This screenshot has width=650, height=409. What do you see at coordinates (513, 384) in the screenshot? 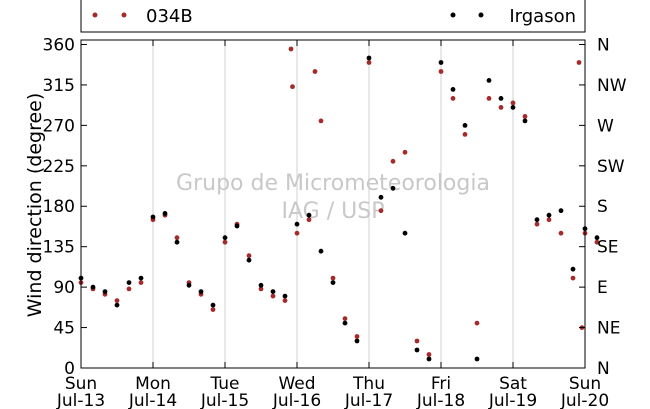
I see `x-tick-day: Sat` at bounding box center [513, 384].